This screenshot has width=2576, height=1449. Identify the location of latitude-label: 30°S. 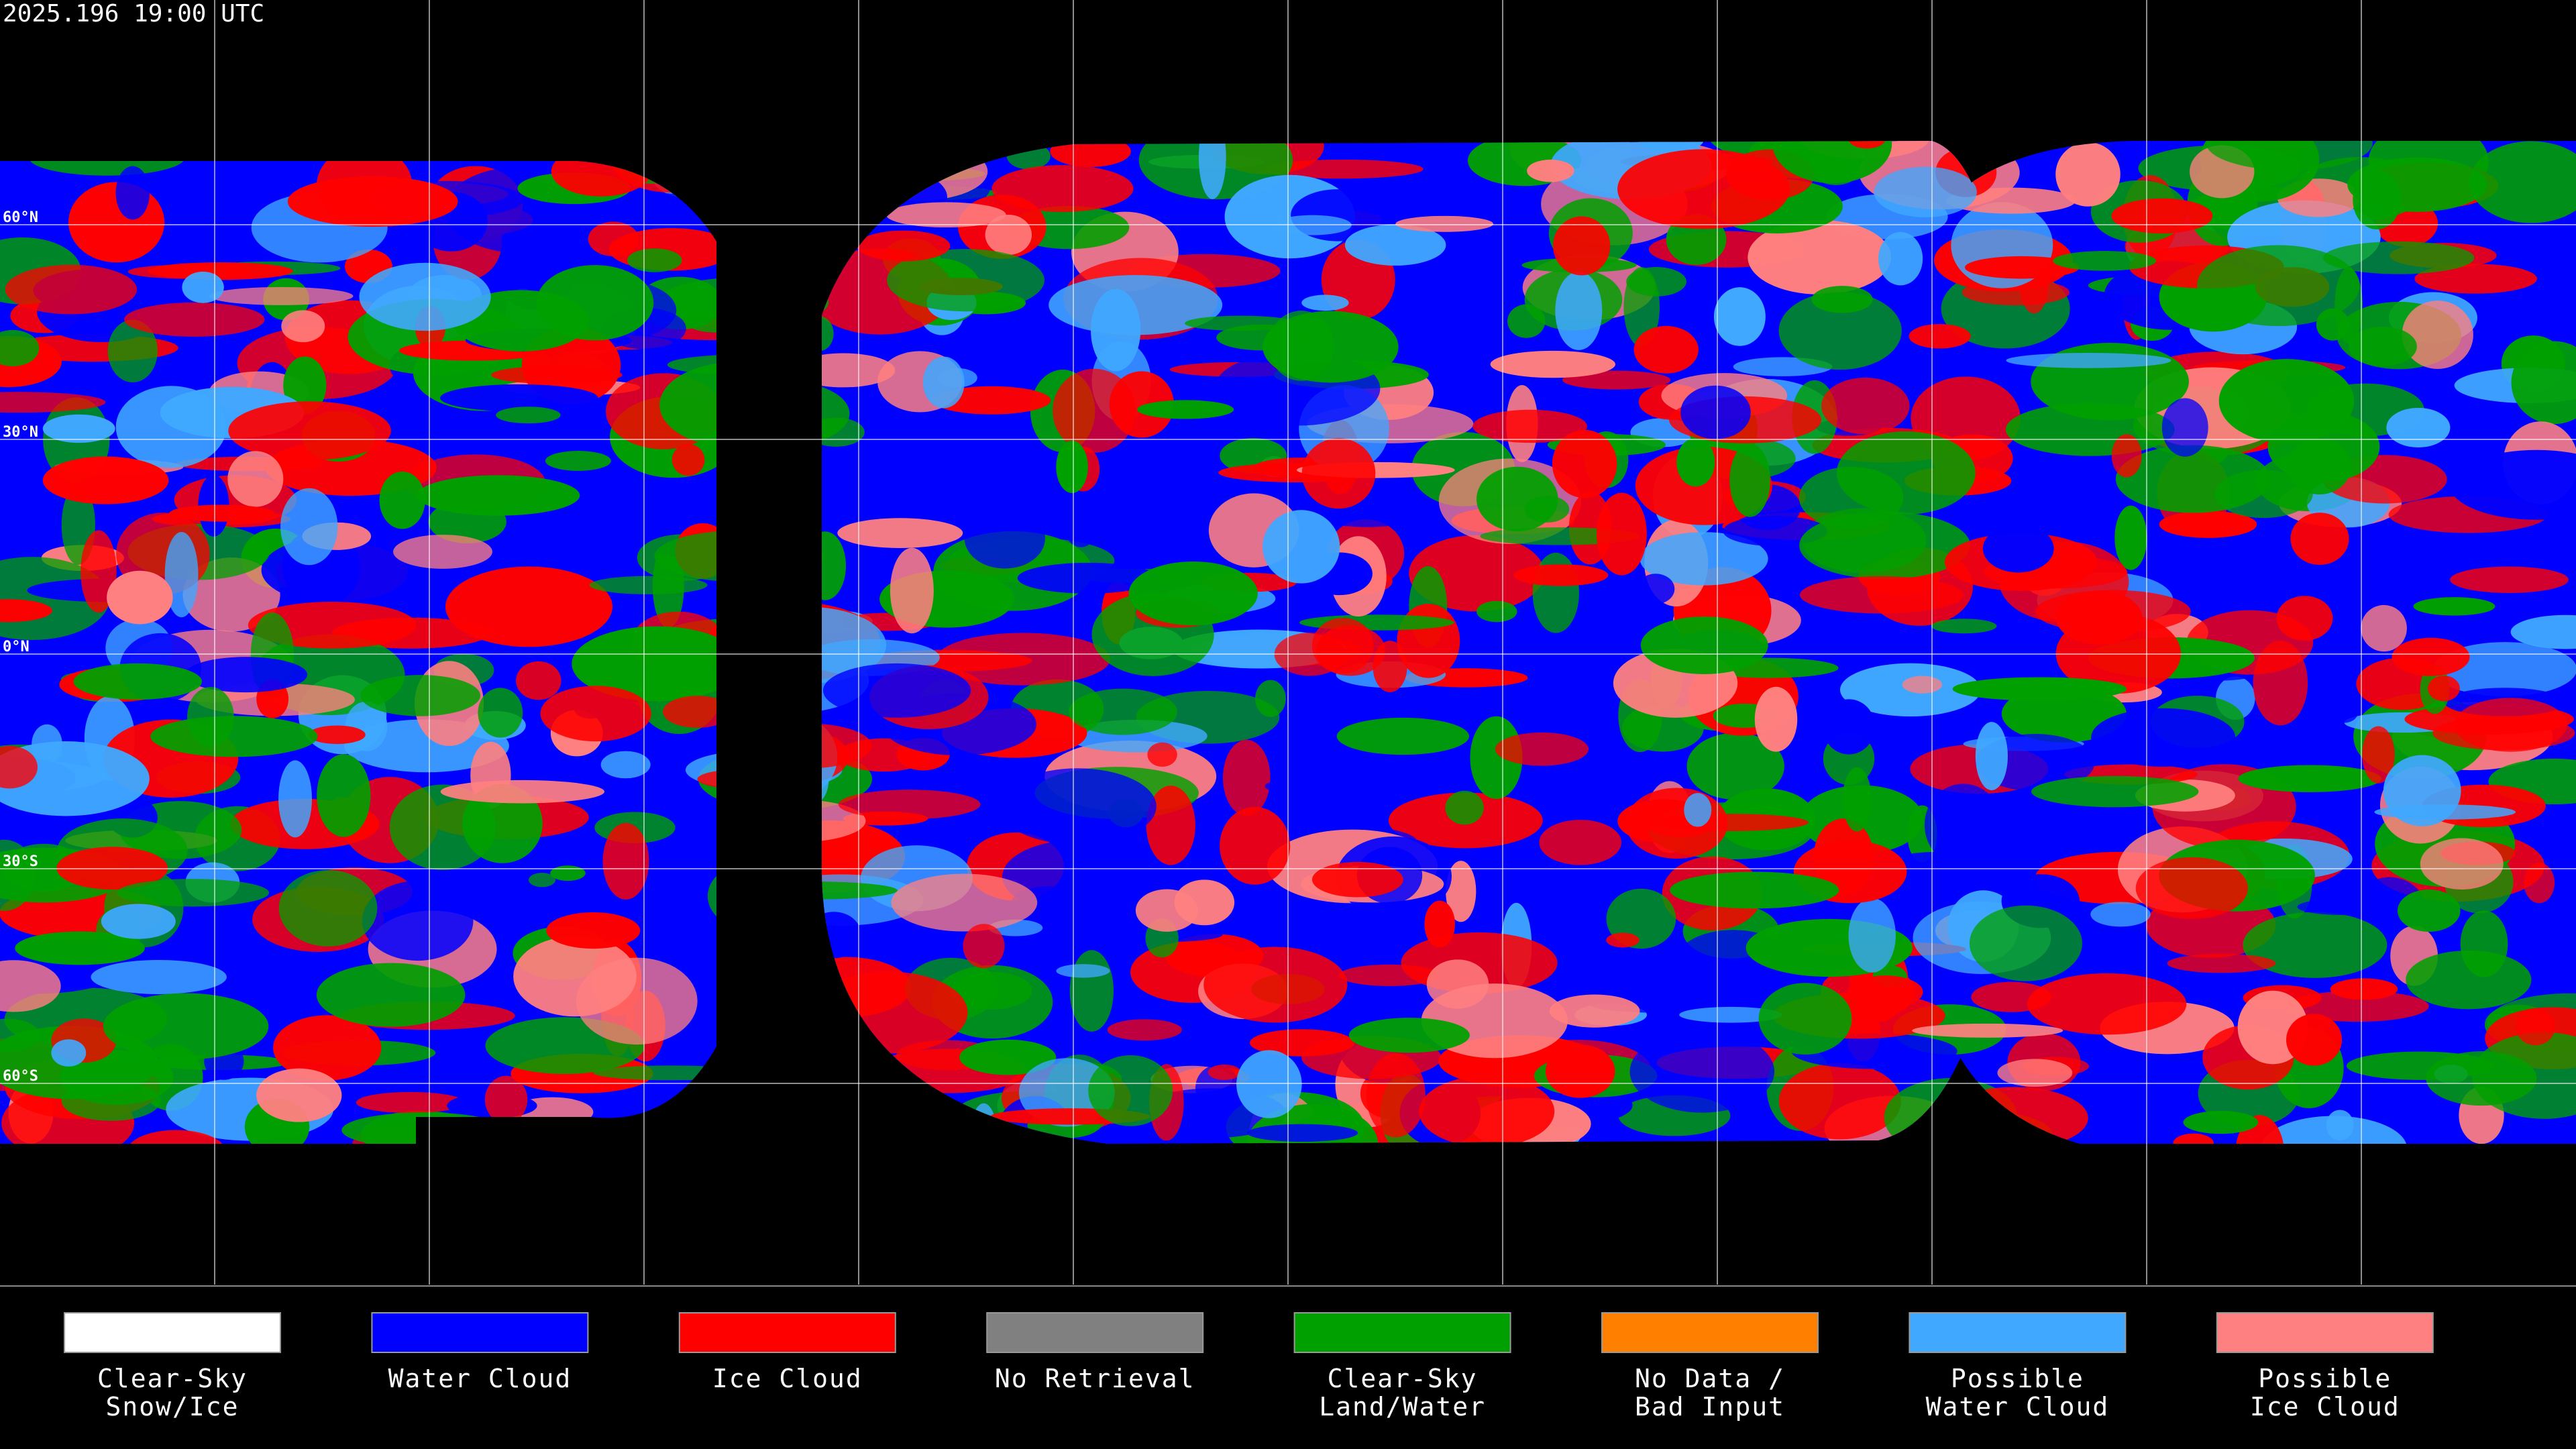
(20, 861).